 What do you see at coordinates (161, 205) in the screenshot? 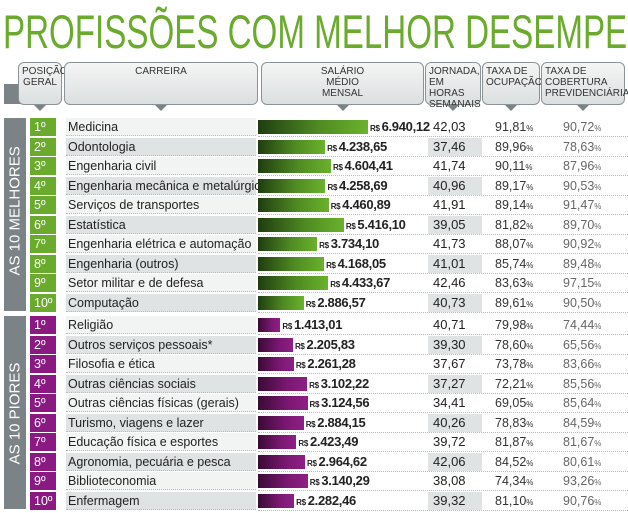
I see `career-name: Serviços de transportes` at bounding box center [161, 205].